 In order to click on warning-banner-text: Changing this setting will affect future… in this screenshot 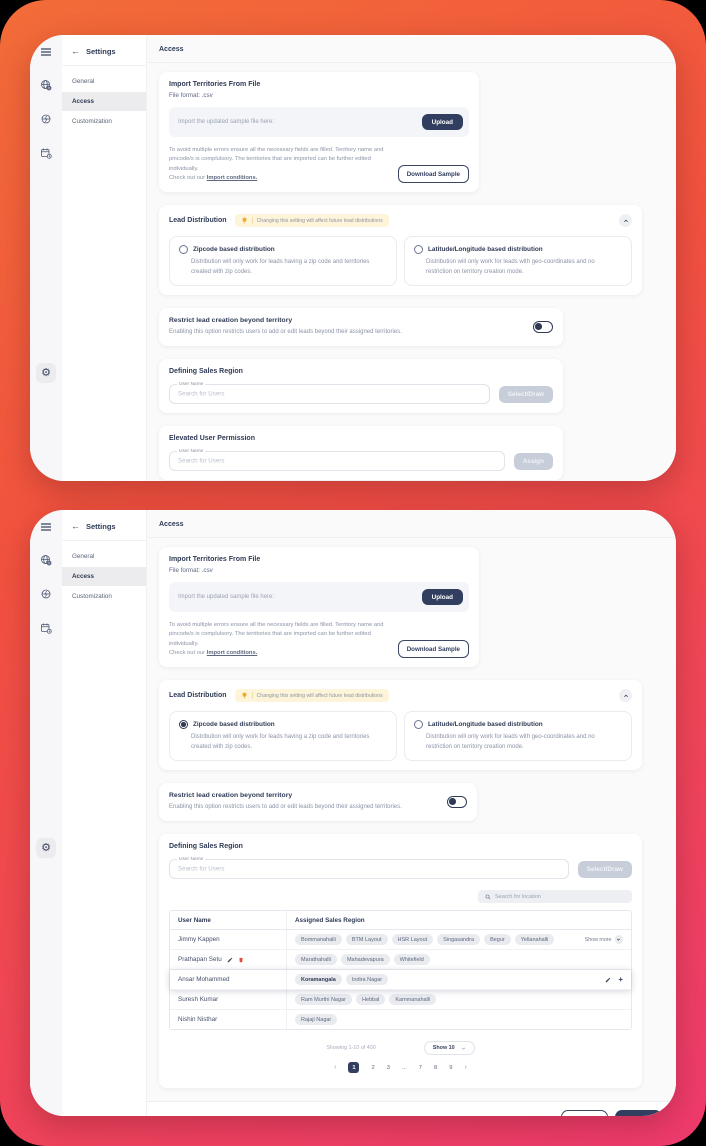, I will do `click(319, 220)`.